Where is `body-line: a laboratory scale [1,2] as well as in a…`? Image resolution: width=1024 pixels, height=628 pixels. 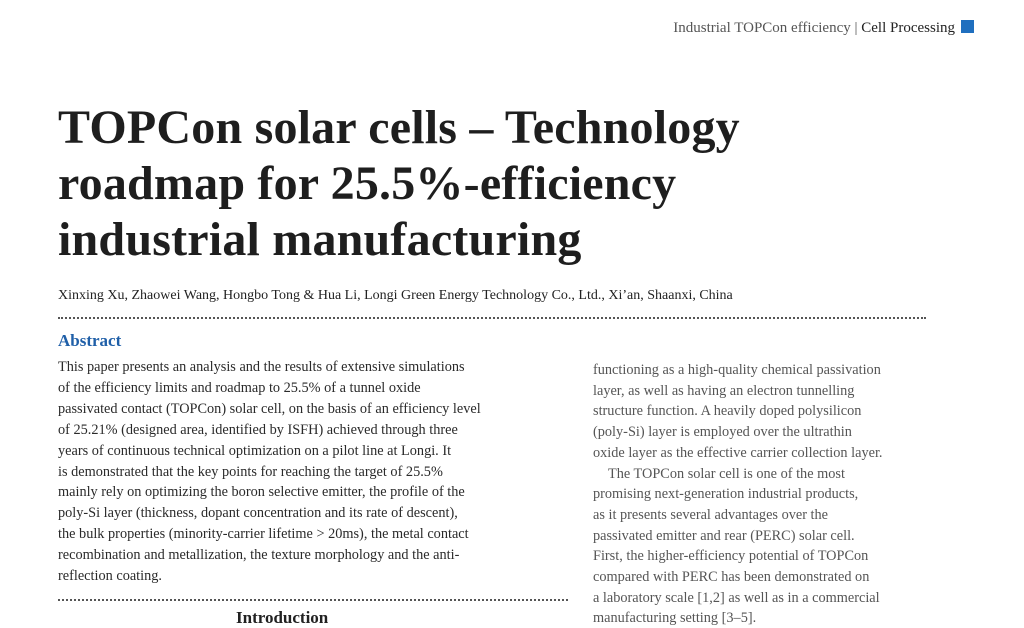 body-line: a laboratory scale [1,2] as well as in a… is located at coordinates (736, 597).